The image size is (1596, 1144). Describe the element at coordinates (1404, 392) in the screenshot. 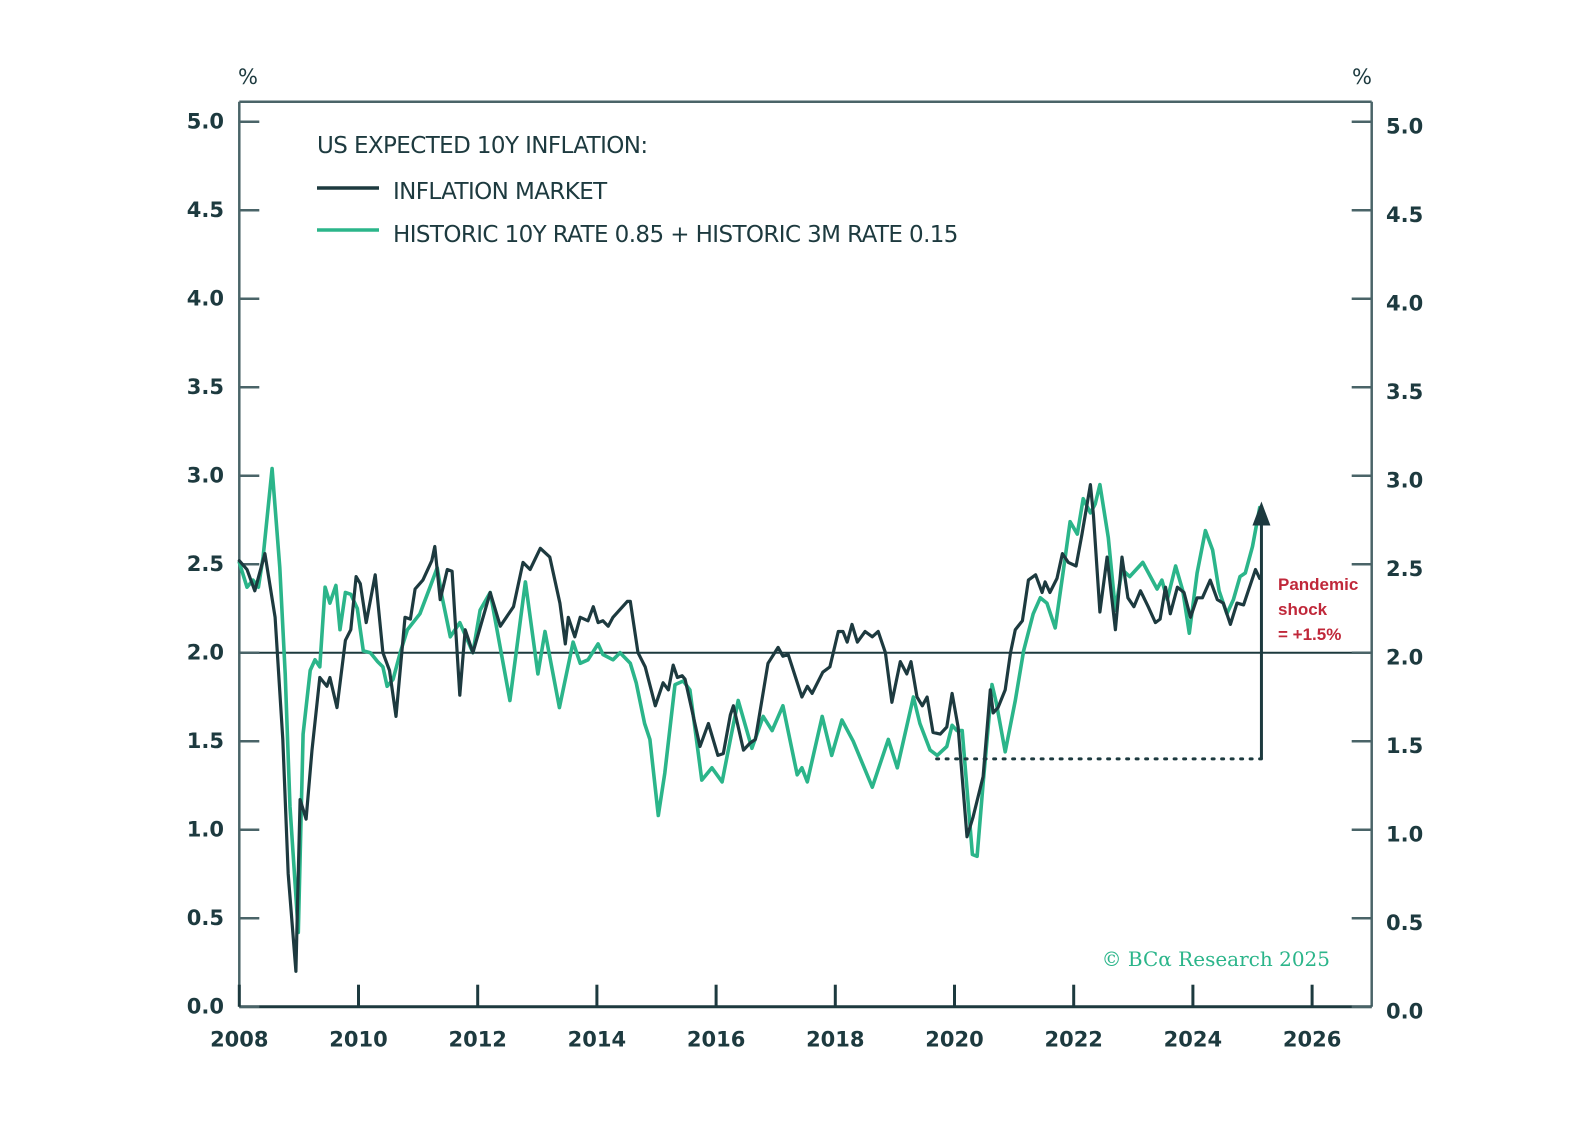

I see `y-tick-label-right: 3.5` at that location.